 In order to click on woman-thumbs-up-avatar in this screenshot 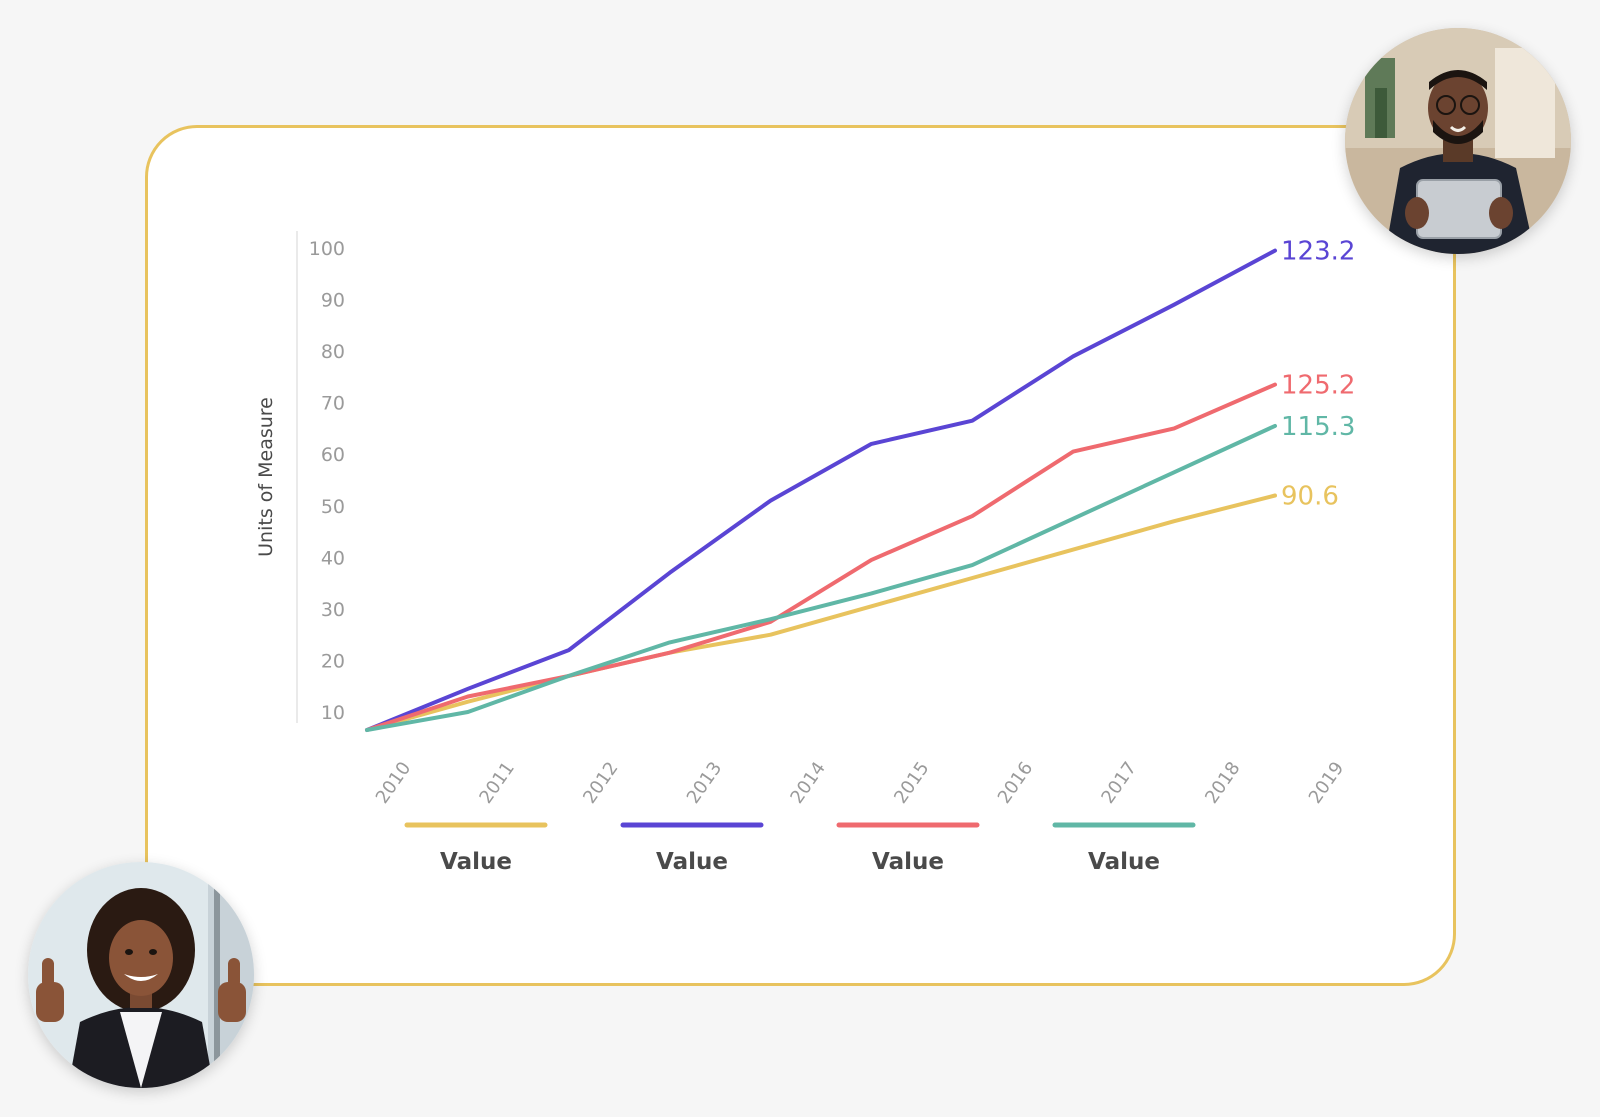, I will do `click(141, 975)`.